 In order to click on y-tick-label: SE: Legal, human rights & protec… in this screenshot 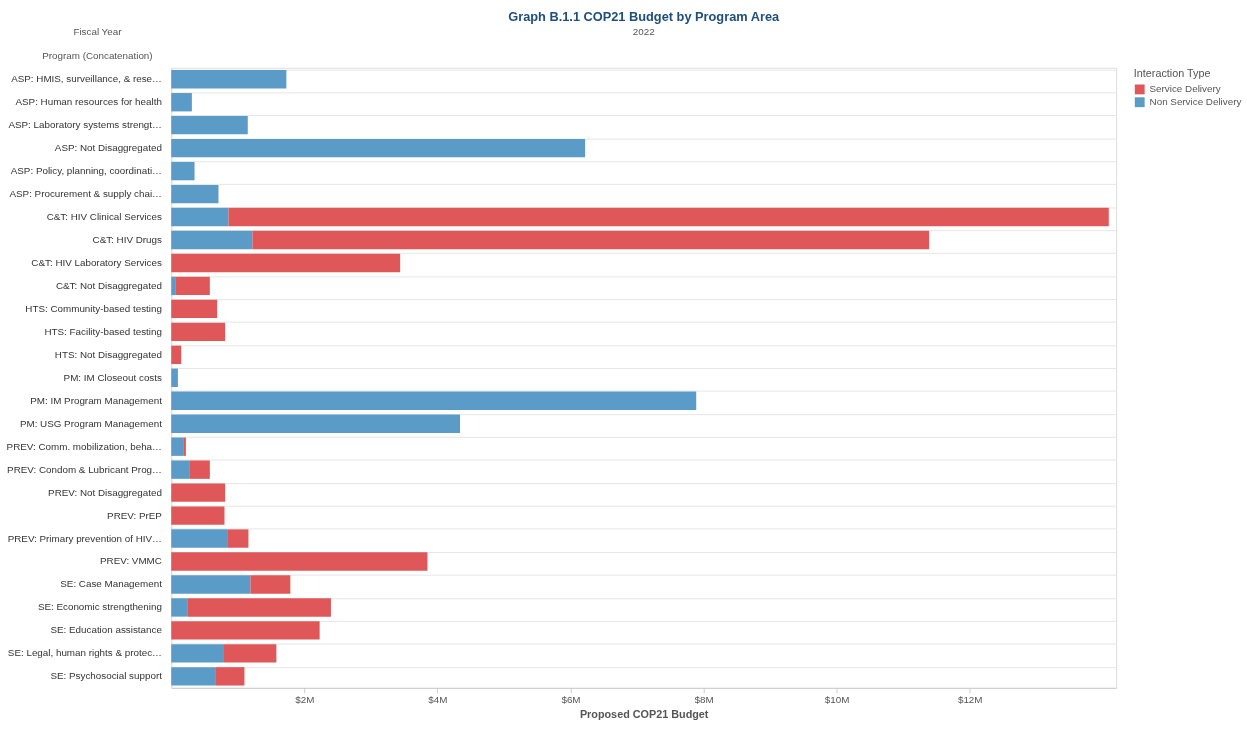, I will do `click(84, 653)`.